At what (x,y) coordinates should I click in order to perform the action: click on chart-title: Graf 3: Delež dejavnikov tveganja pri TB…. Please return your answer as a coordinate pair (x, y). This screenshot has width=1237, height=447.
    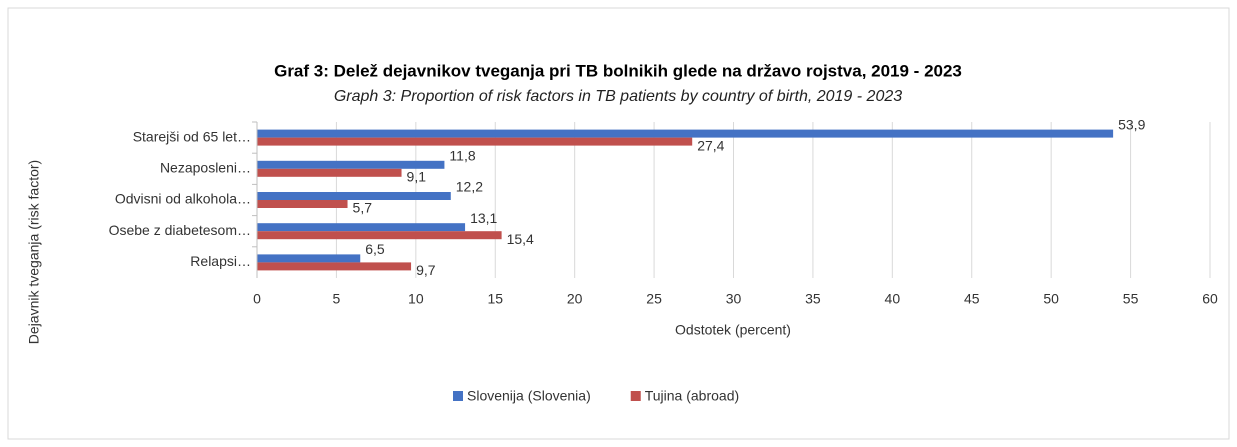
    Looking at the image, I should click on (618, 70).